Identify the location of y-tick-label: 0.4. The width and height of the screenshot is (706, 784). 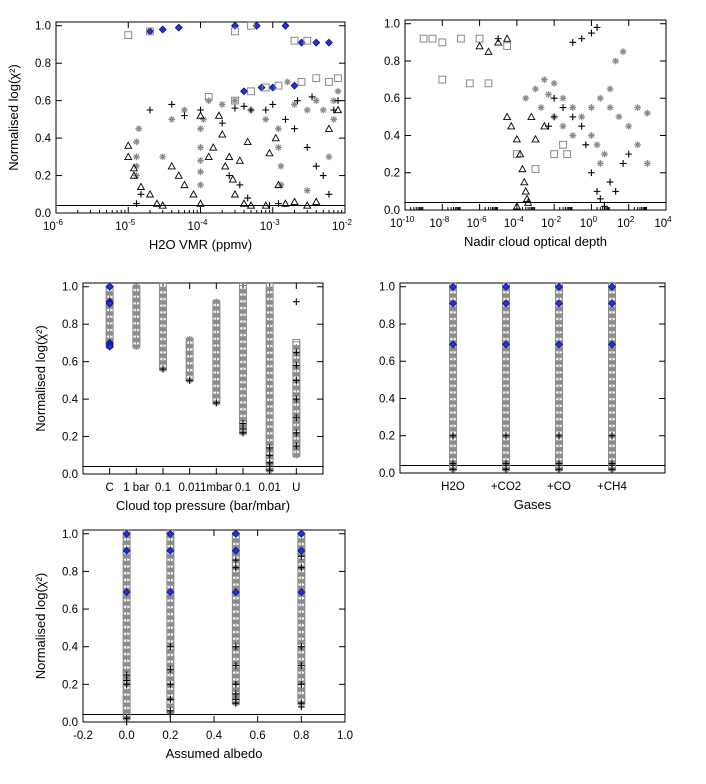
(43, 139).